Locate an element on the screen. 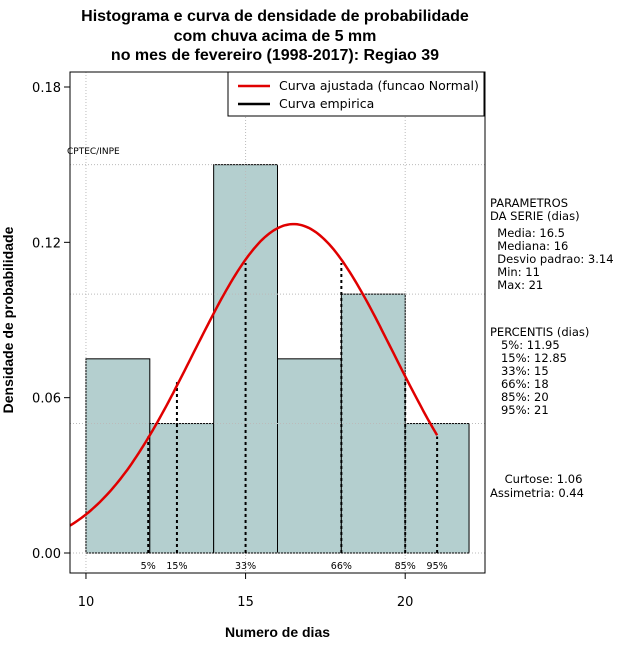 The width and height of the screenshot is (640, 660). params-header: PARAMETROS DA SERIE (dias) is located at coordinates (535, 209).